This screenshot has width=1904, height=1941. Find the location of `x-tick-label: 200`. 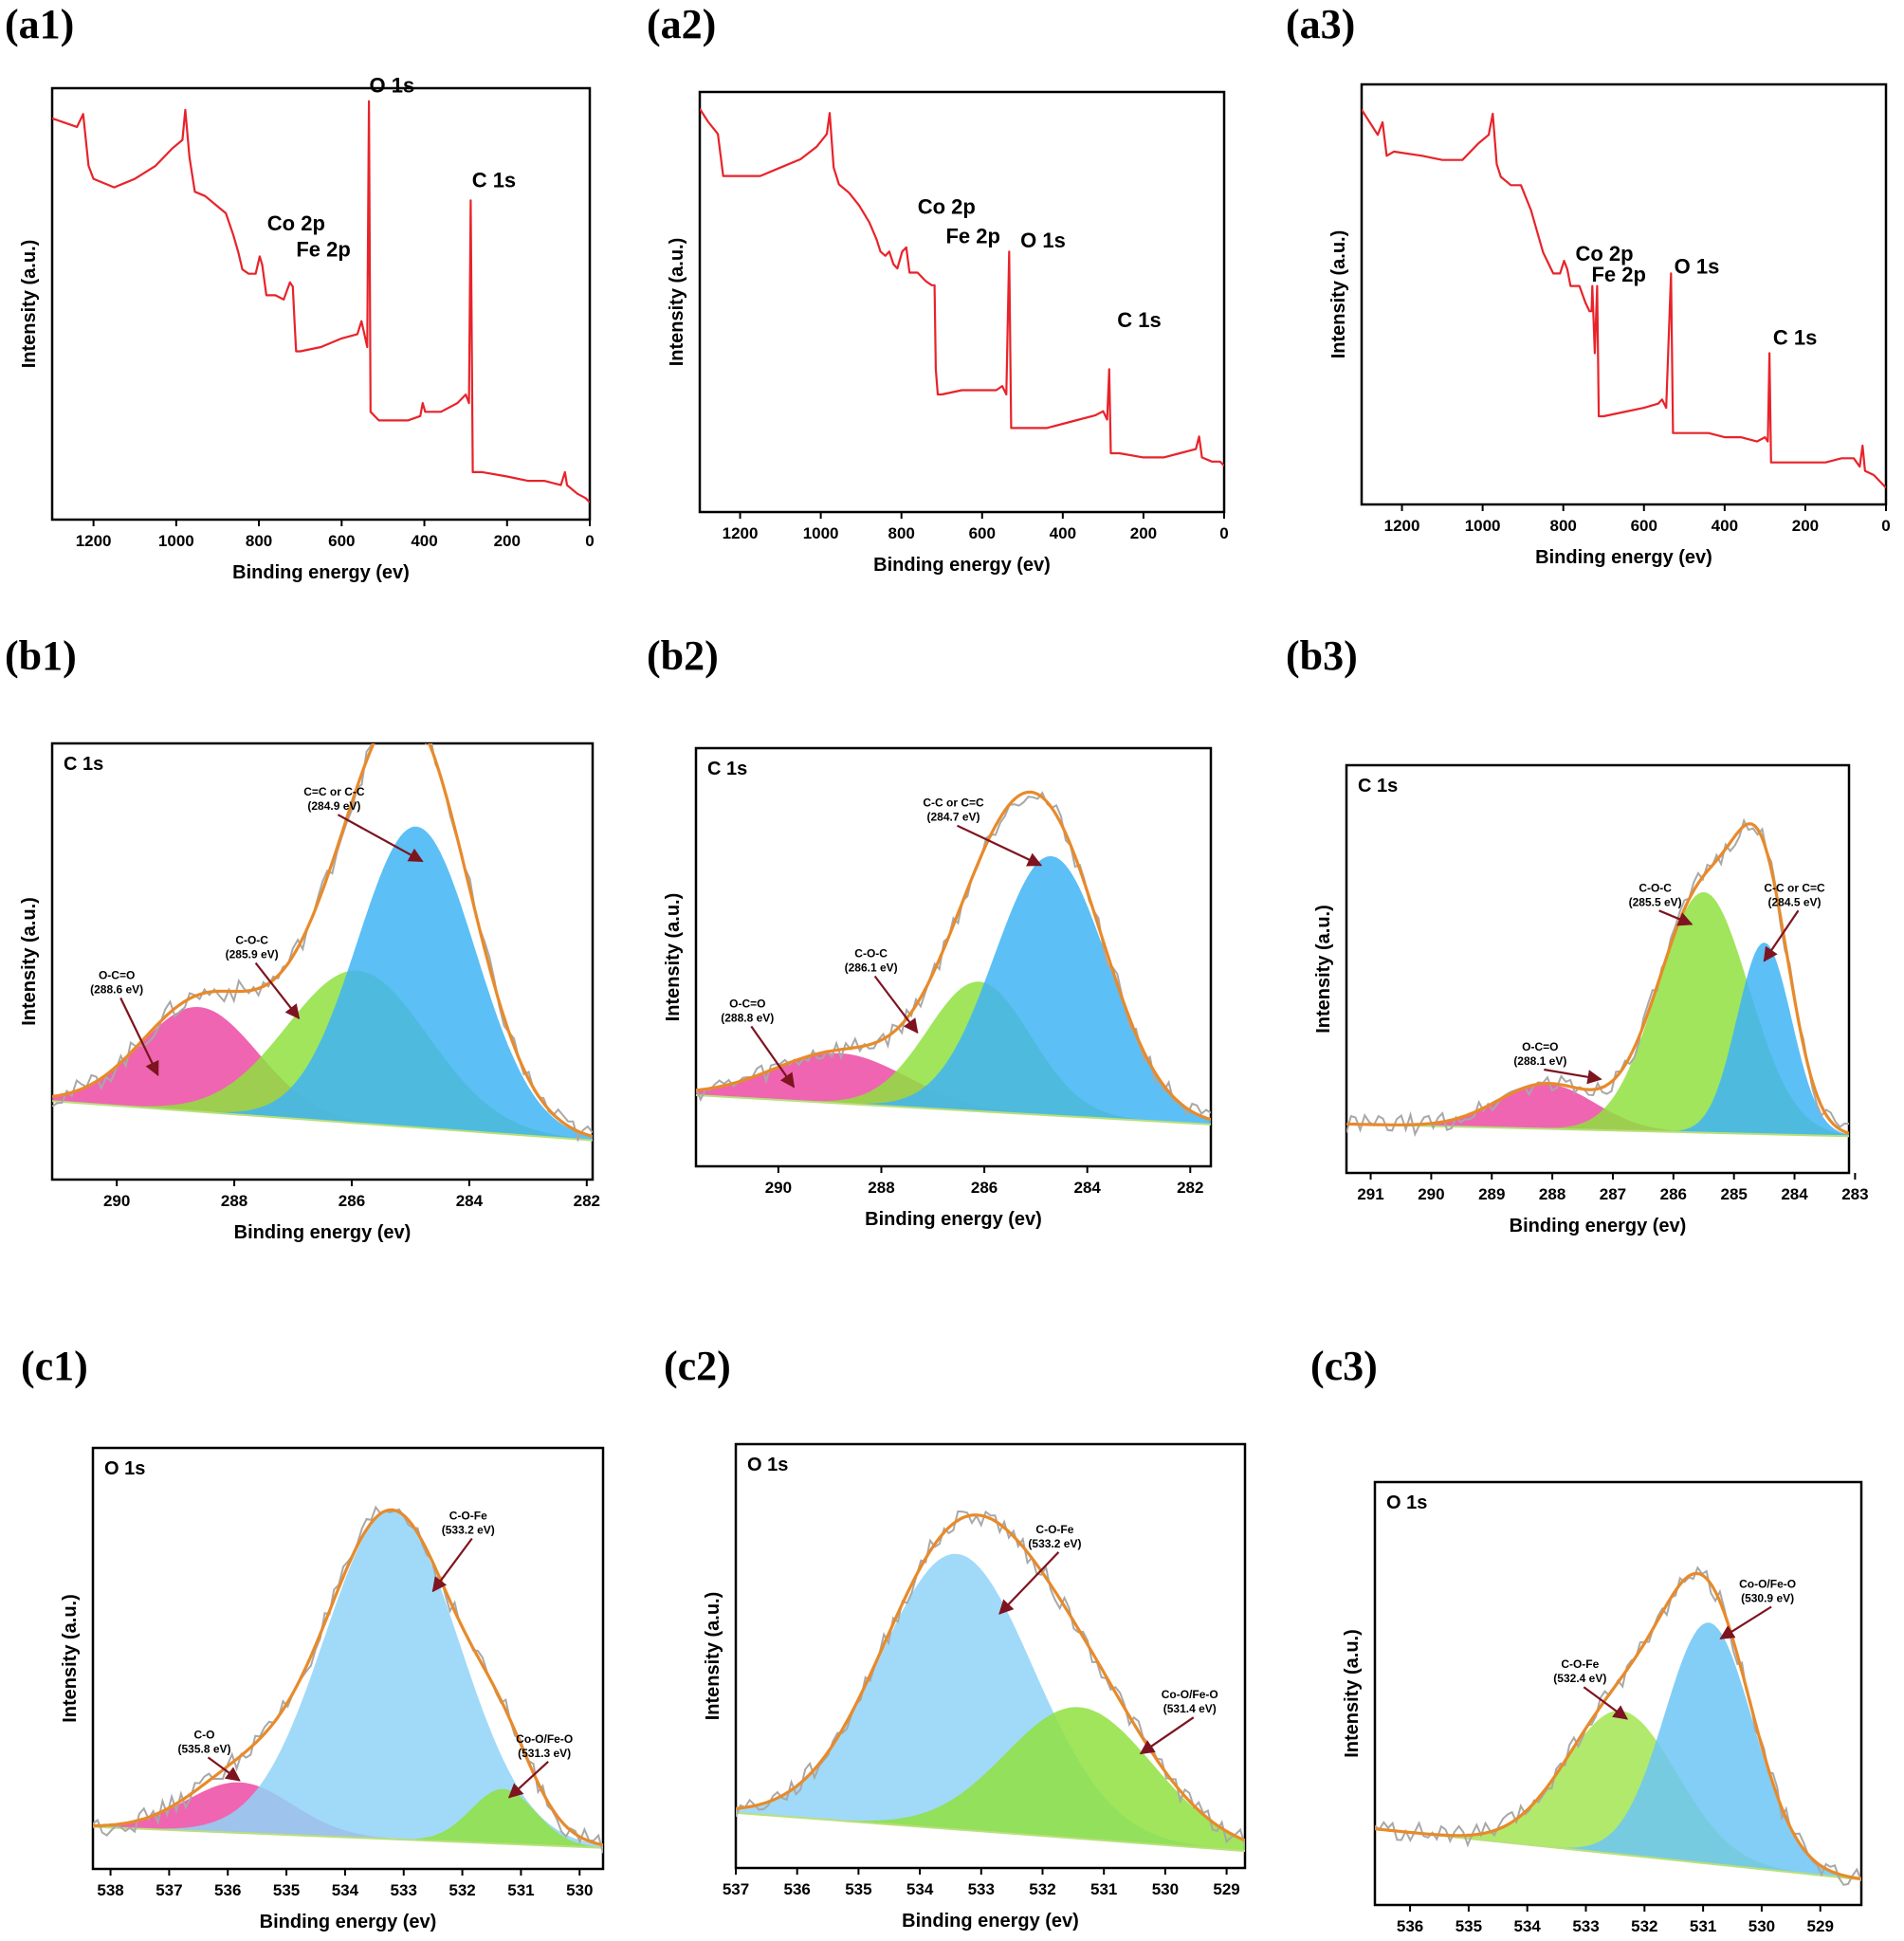

x-tick-label: 200 is located at coordinates (508, 541).